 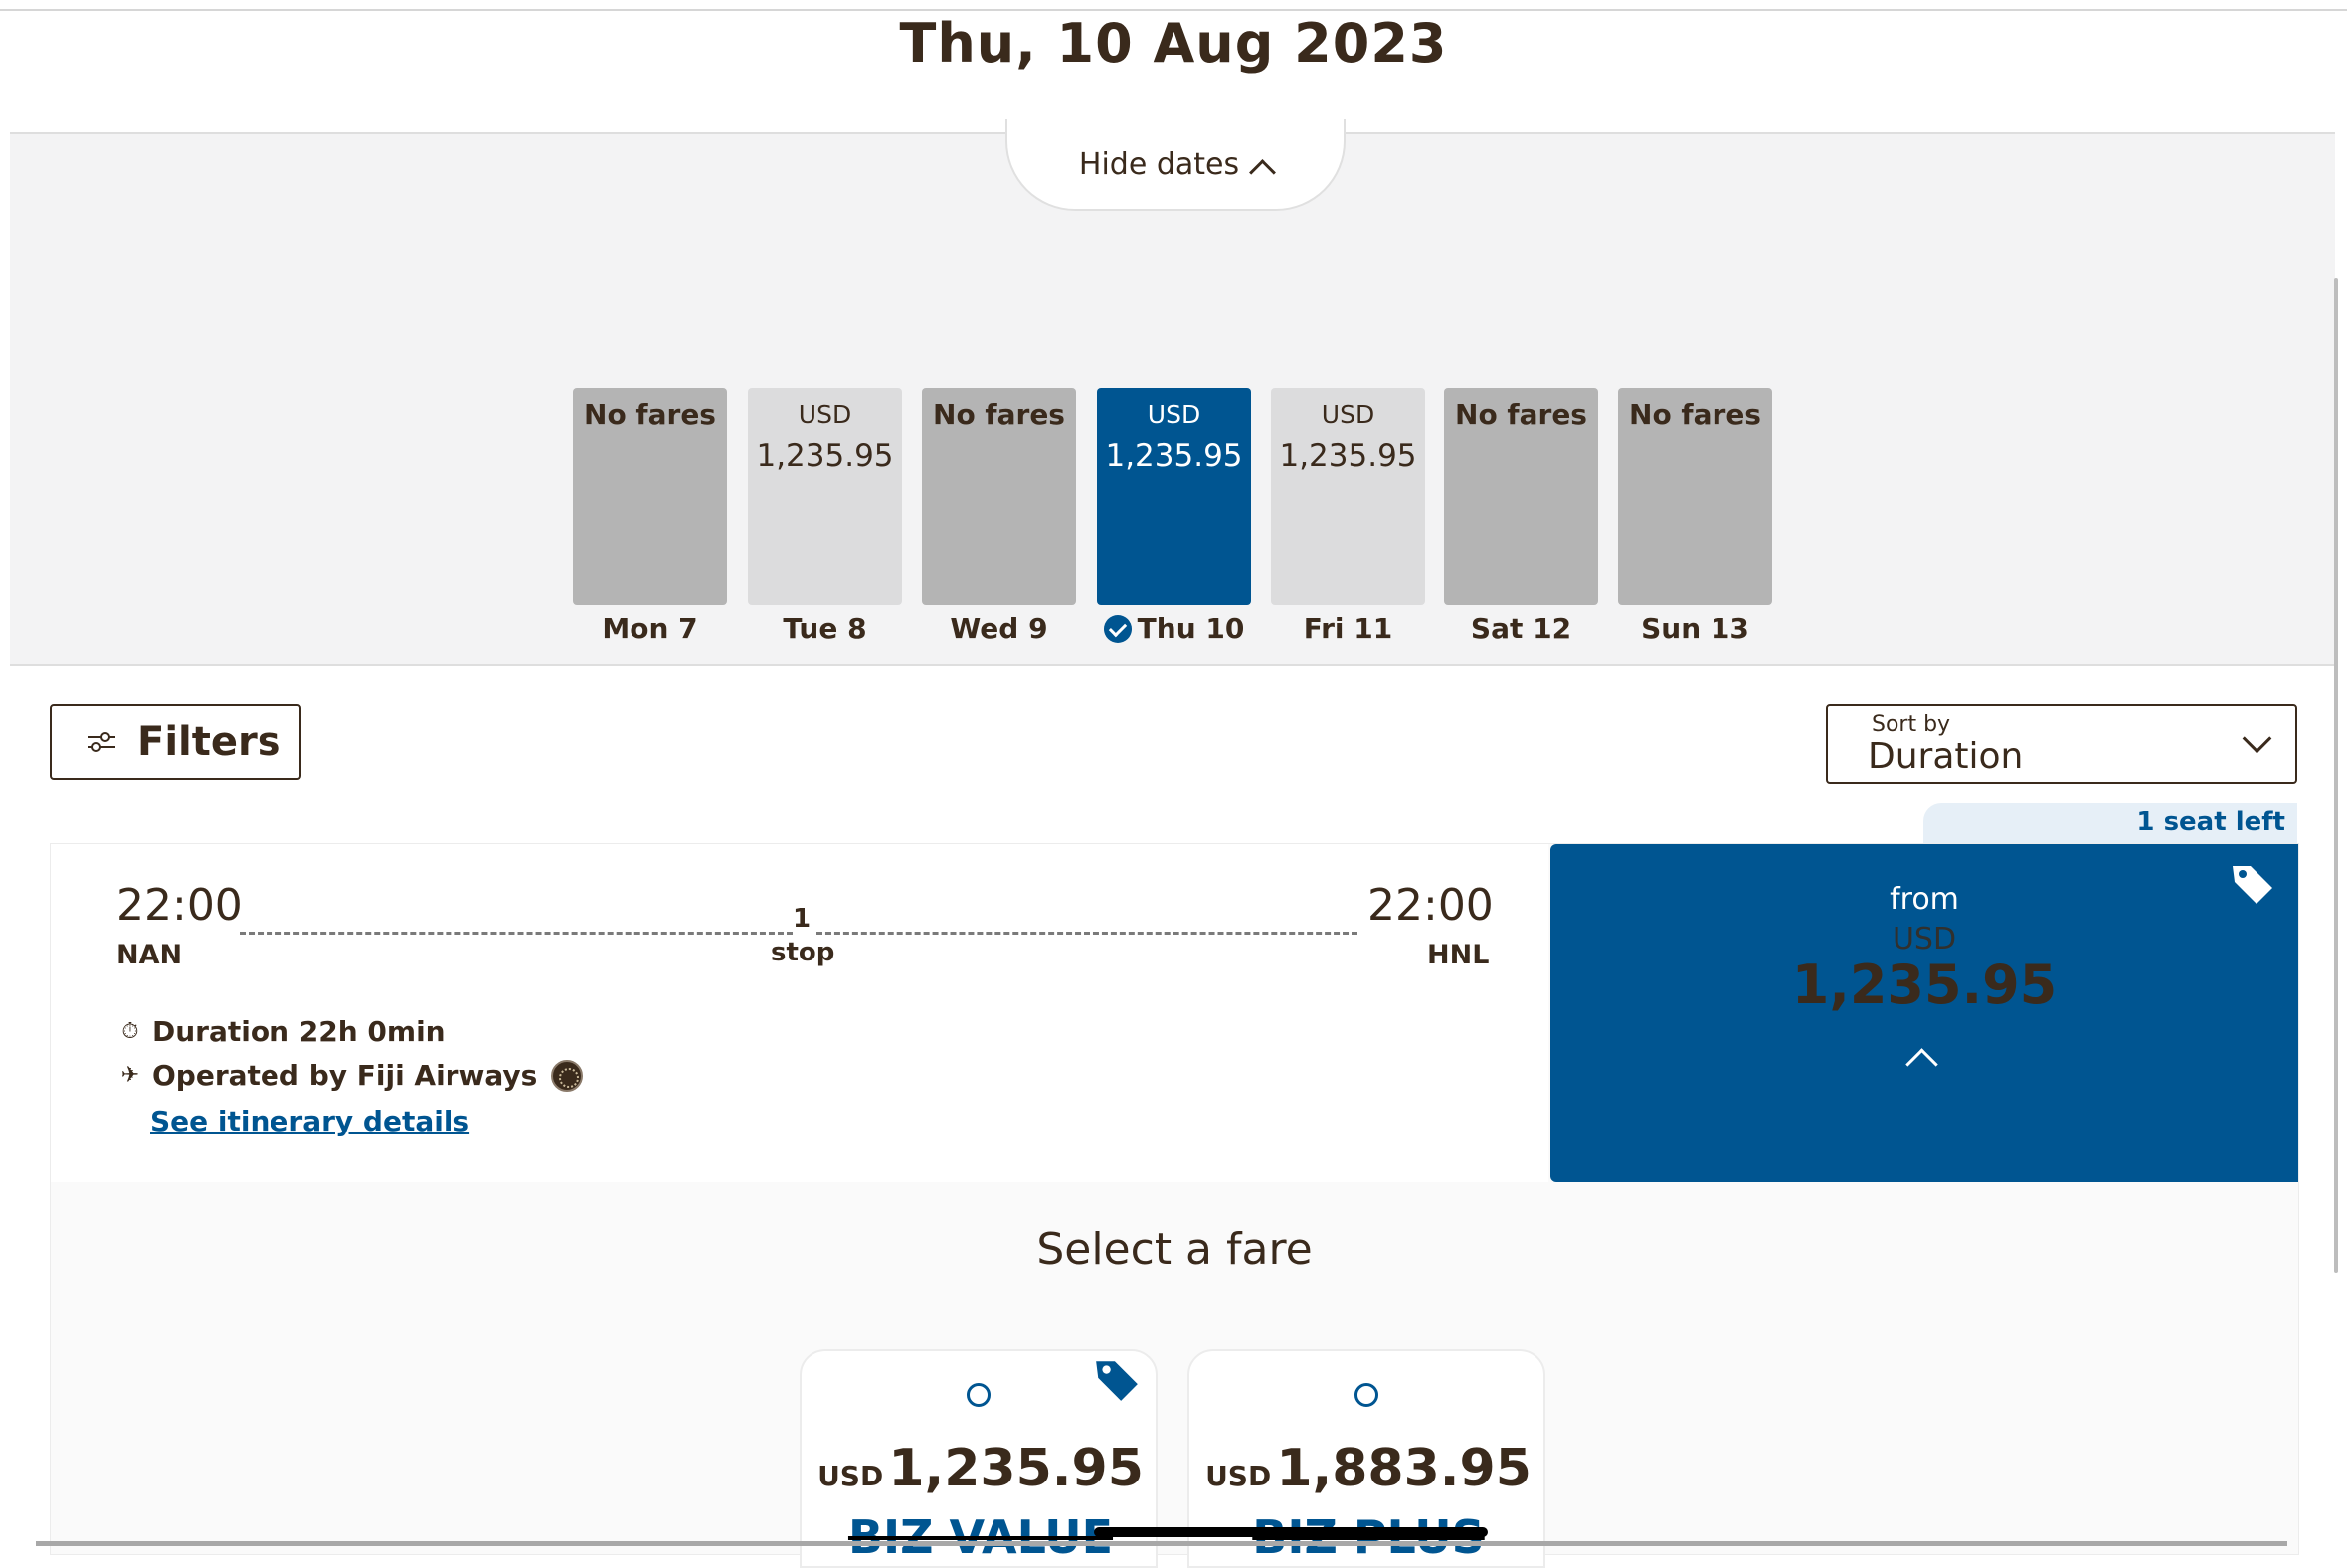 I want to click on day-label-sun-13: Sun 13, so click(x=1695, y=628).